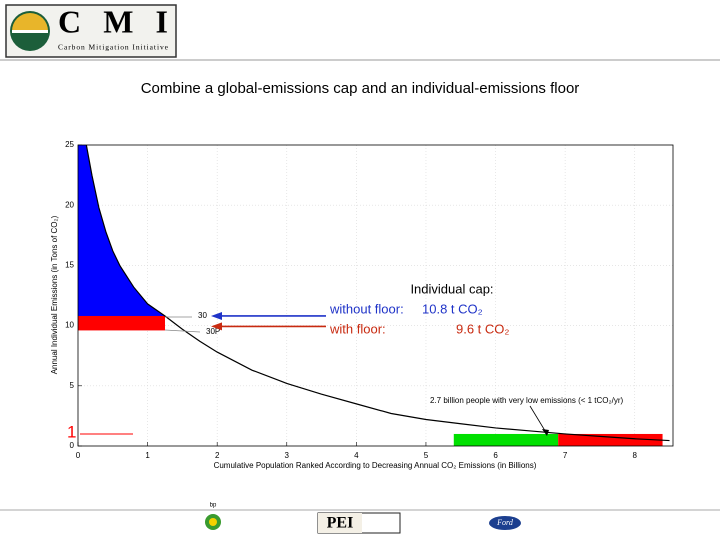 The image size is (720, 540). I want to click on logo-subtitle: Carbon Mitigation Initiative, so click(113, 47).